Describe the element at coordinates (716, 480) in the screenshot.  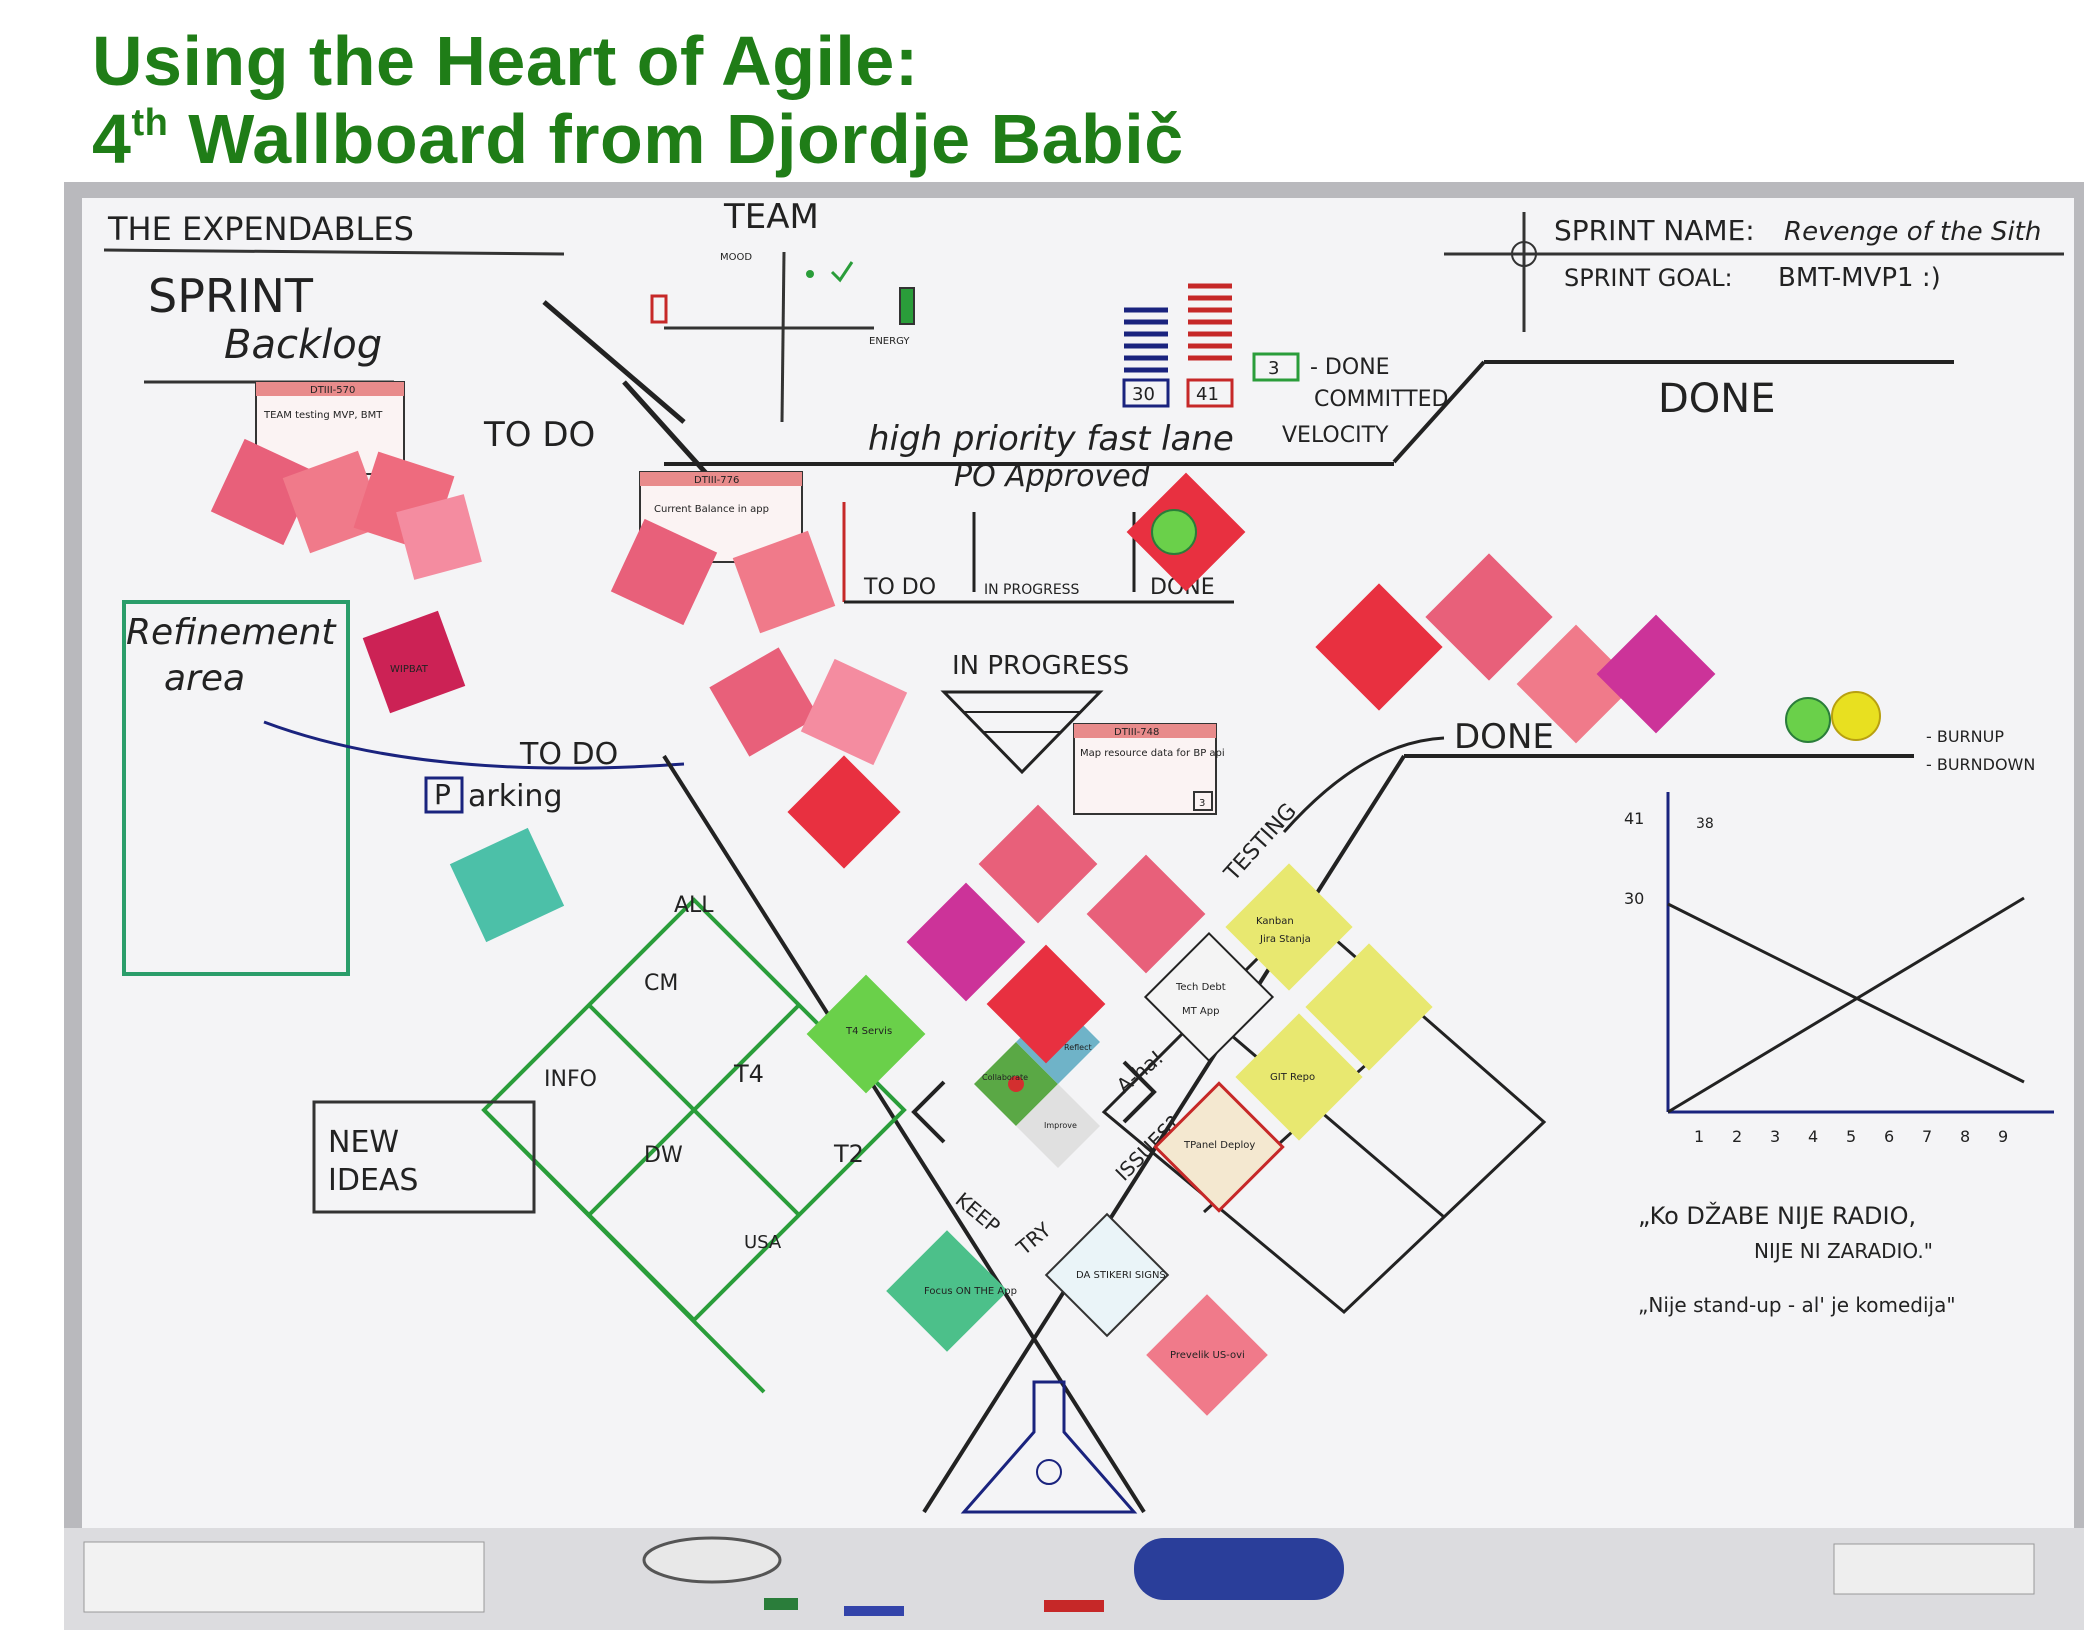
I see `note-dtiii-776: DTIII-776` at that location.